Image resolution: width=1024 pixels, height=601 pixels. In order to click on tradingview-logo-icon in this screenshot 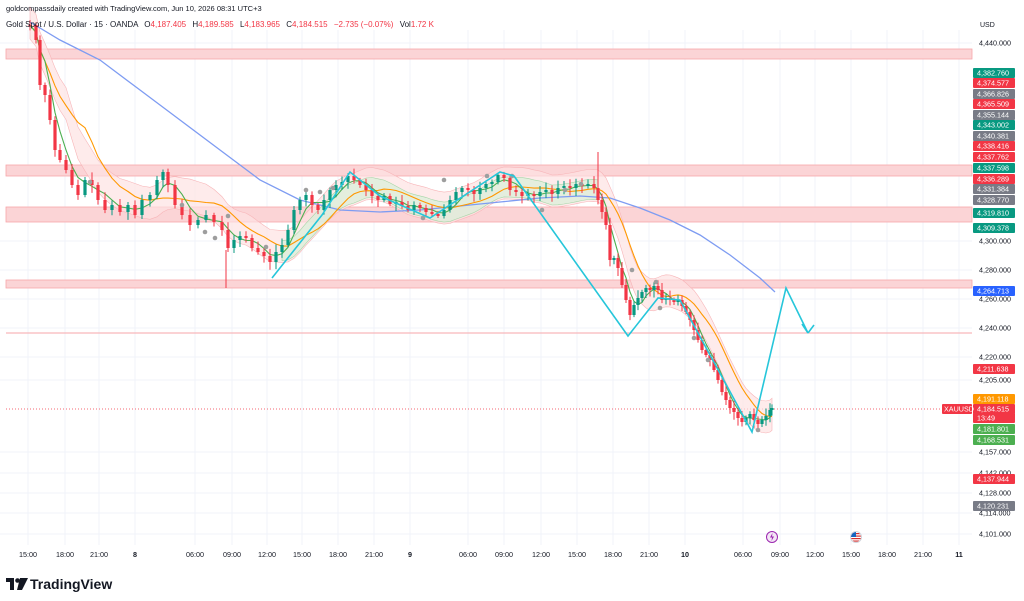, I will do `click(17, 584)`.